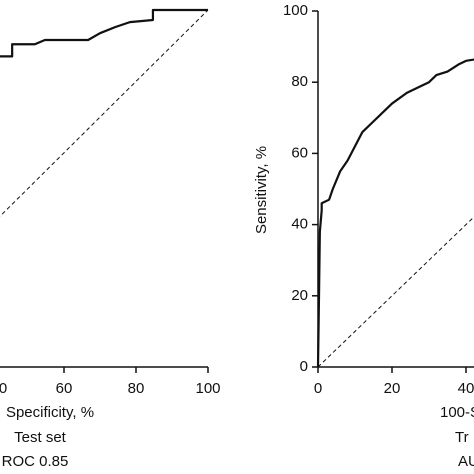 Image resolution: width=474 pixels, height=474 pixels. What do you see at coordinates (64, 388) in the screenshot?
I see `x-tick-label: 60` at bounding box center [64, 388].